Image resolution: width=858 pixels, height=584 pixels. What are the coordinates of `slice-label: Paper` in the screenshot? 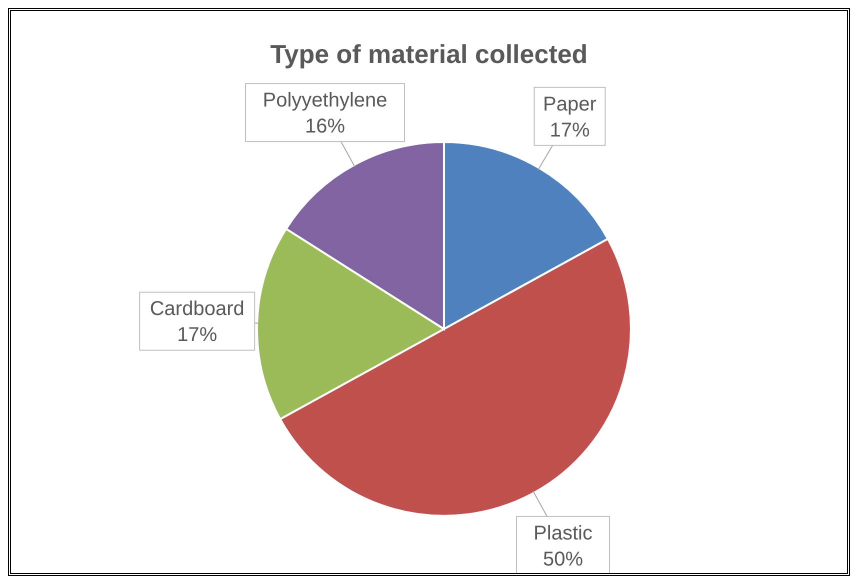 It's located at (570, 104).